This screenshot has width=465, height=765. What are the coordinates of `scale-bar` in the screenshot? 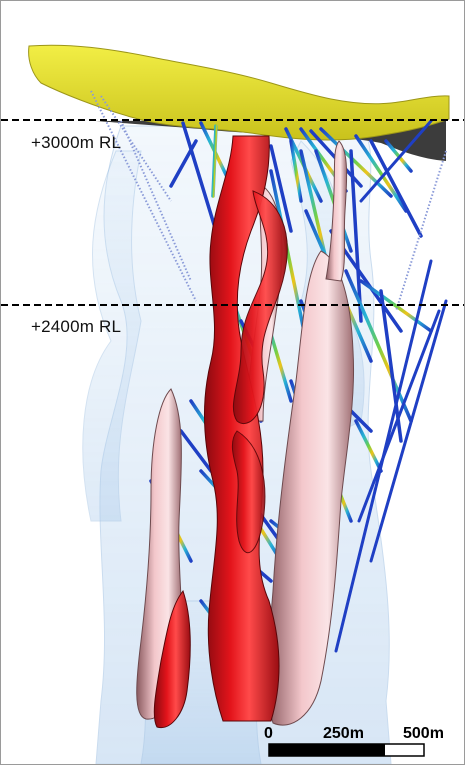 It's located at (346, 750).